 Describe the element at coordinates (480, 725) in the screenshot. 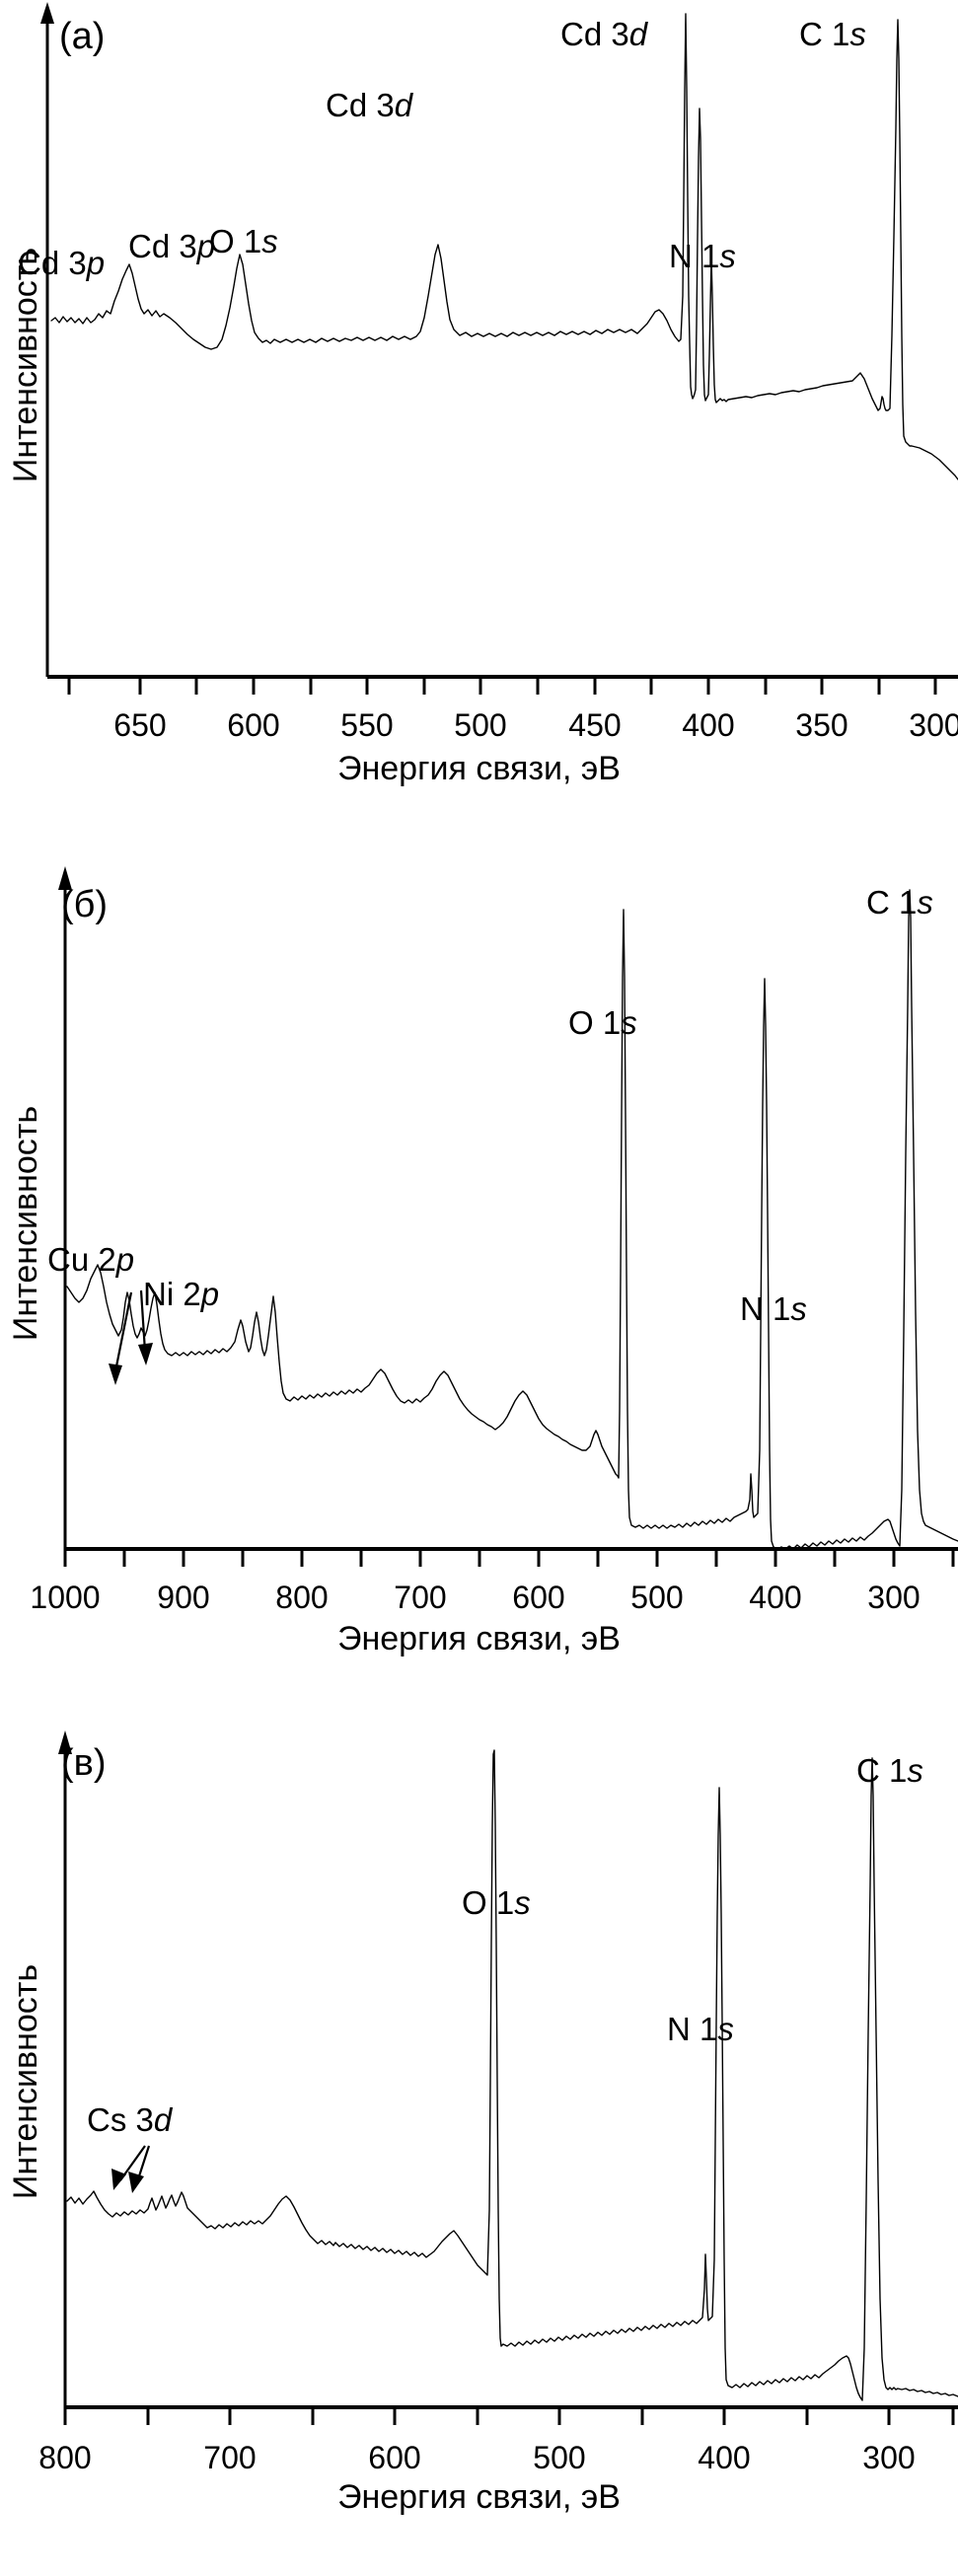

I see `panel-a-xtick-500: 500` at that location.